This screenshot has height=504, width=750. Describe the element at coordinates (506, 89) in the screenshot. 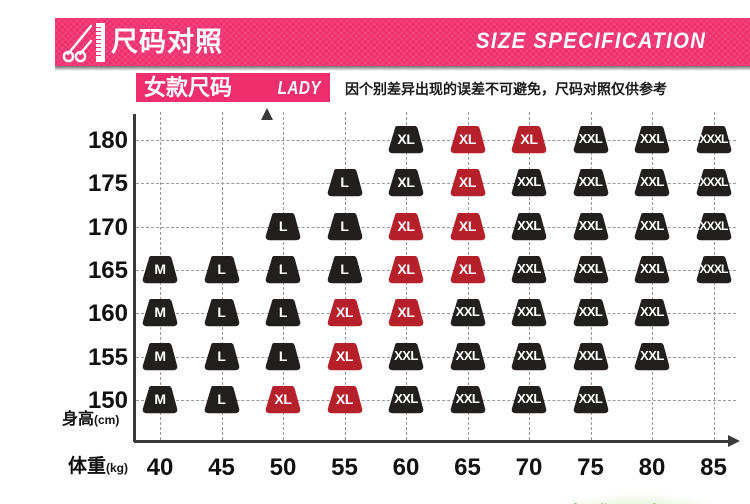

I see `disclaimer-note: 因个别差异出现的误差不可避免，尺码对照仅供参考` at that location.